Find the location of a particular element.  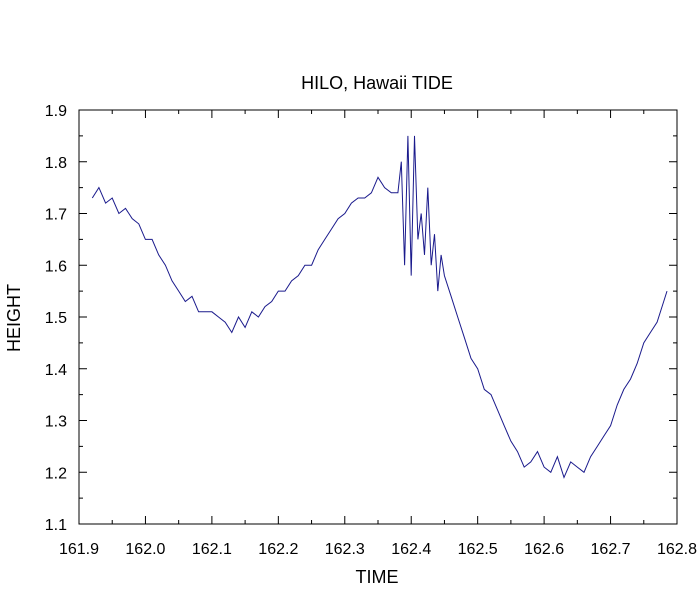

x-tick-label: 162.3 is located at coordinates (345, 549).